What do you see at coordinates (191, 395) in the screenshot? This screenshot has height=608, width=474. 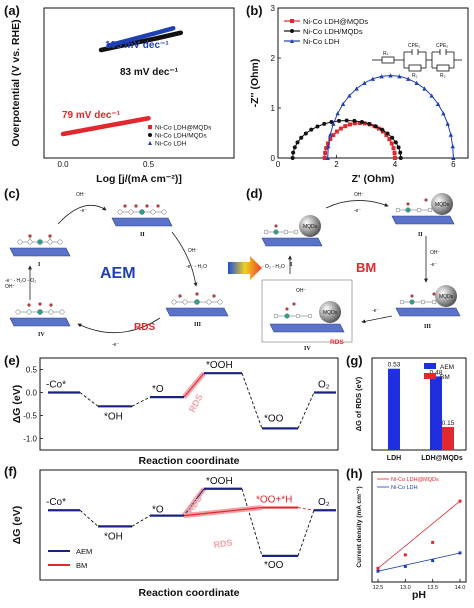 I see `energy-profile-e: -Co* *OH *O *OOH *OO O₂ RDS` at bounding box center [191, 395].